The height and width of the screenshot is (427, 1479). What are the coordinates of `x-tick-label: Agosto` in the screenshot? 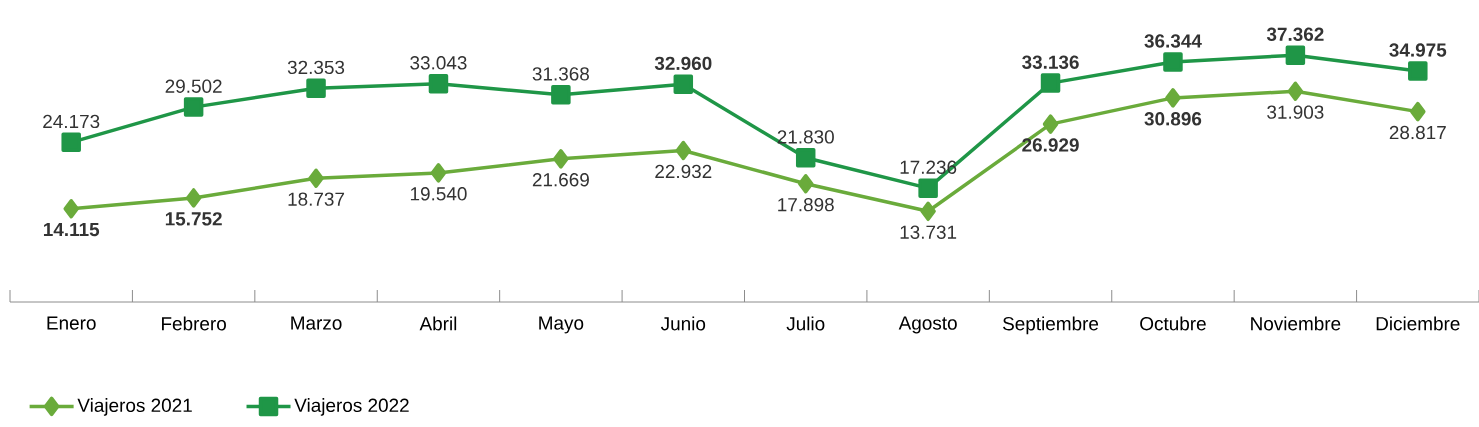 It's located at (927, 325).